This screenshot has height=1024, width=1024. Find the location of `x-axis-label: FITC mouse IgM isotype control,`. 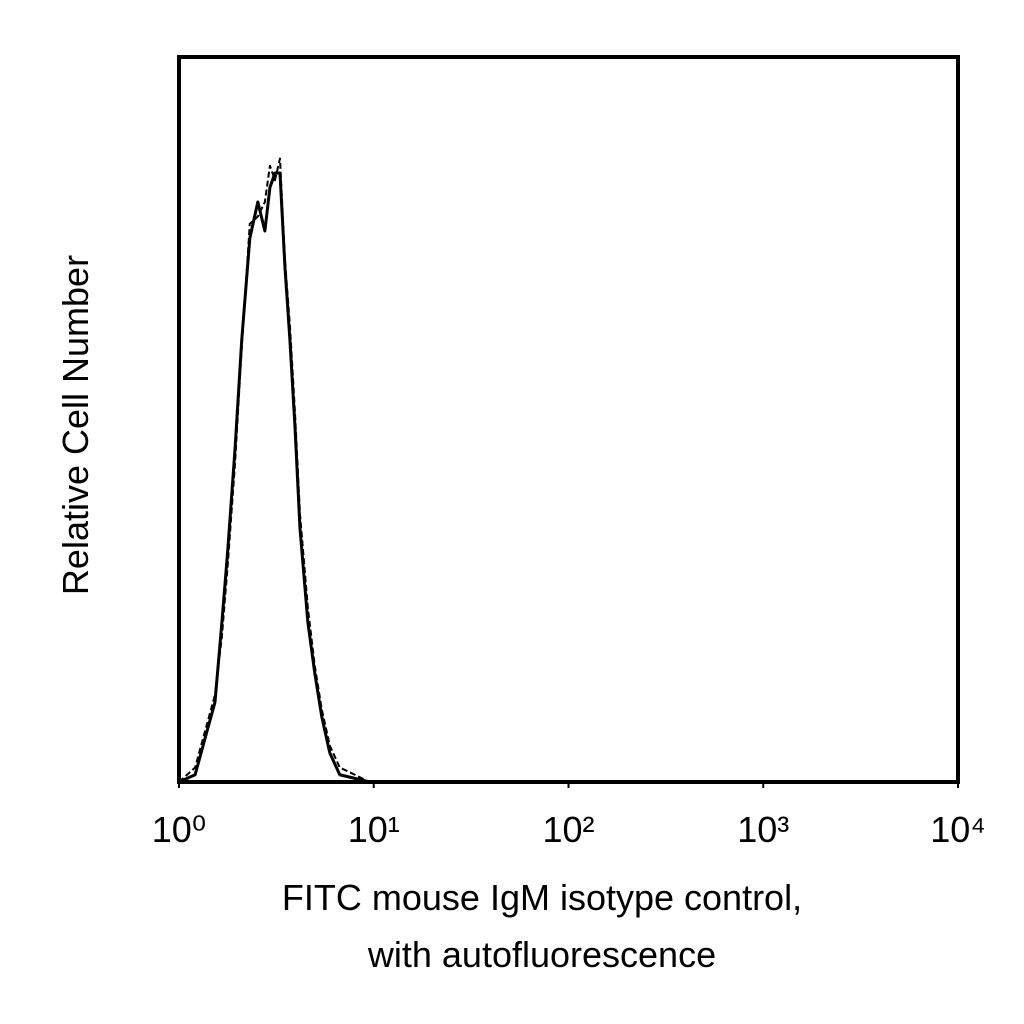

x-axis-label: FITC mouse IgM isotype control, is located at coordinates (542, 897).